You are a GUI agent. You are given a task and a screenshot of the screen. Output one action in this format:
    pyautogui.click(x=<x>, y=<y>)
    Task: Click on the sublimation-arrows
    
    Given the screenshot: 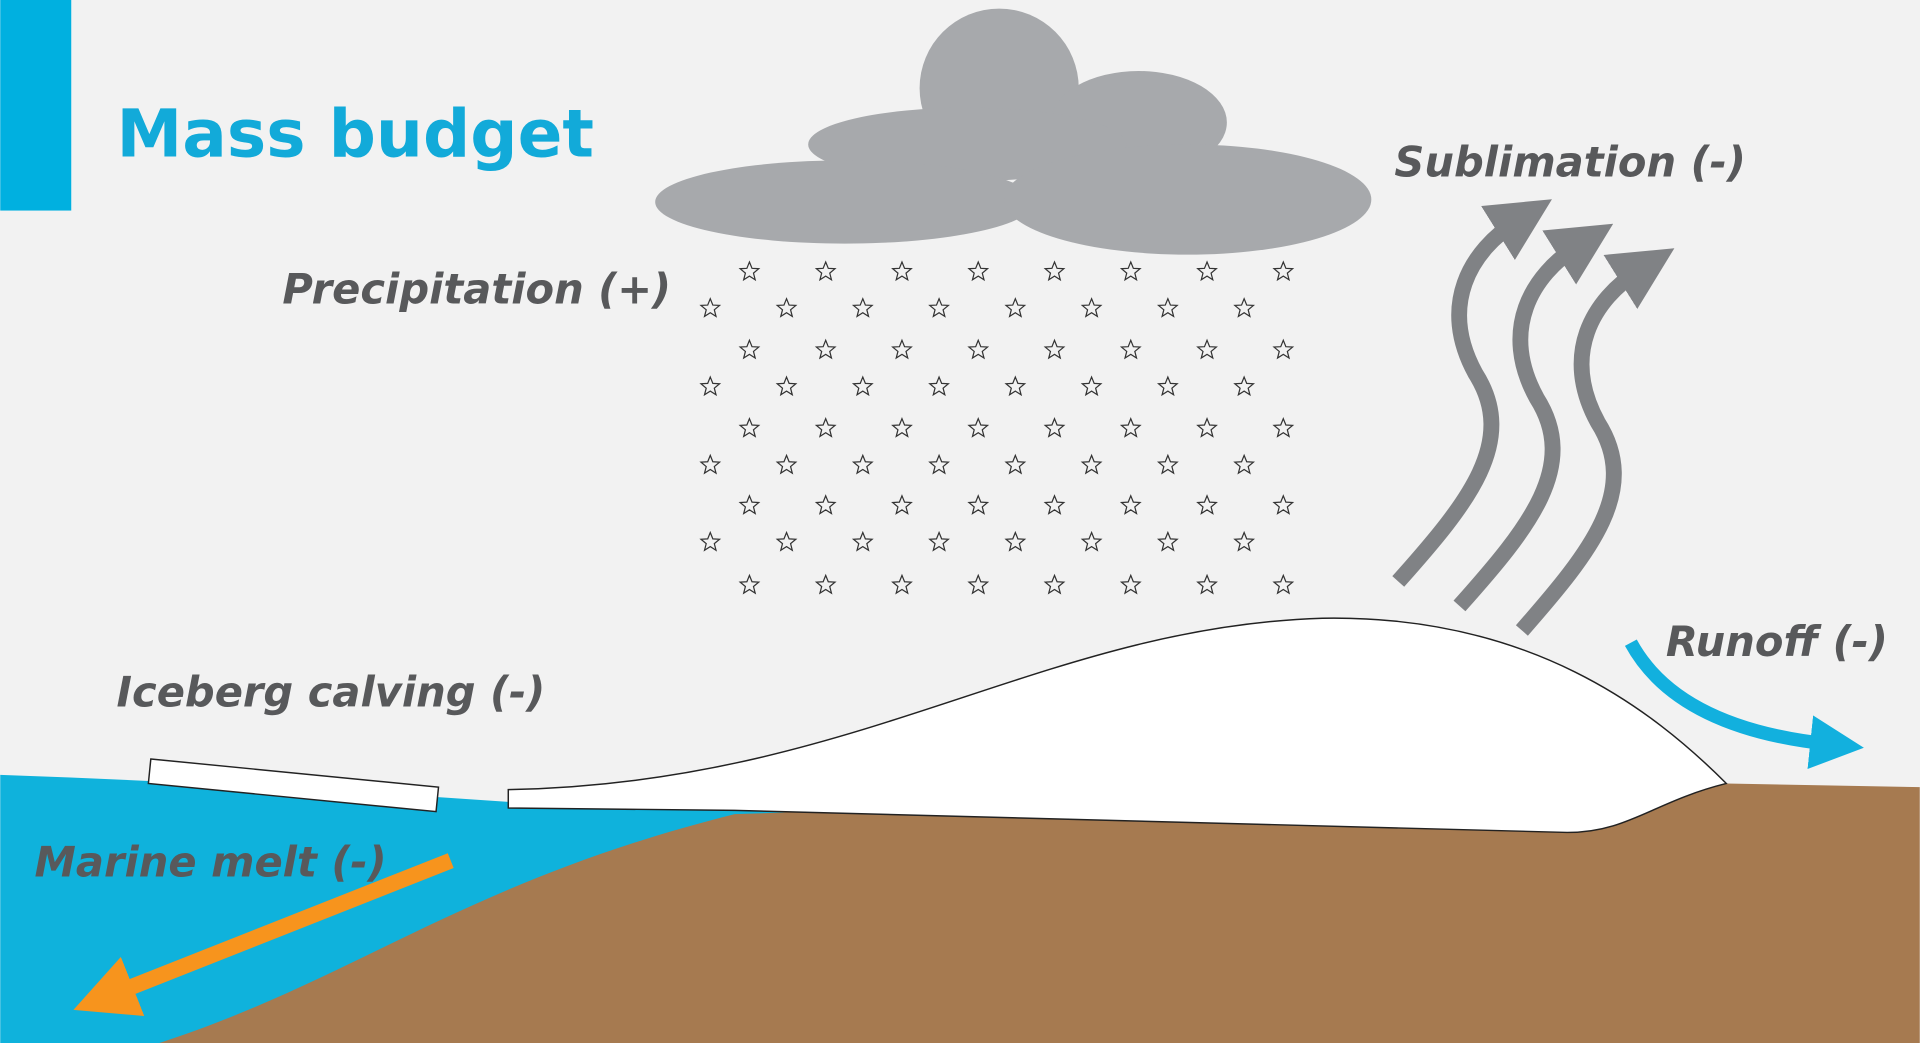 What is the action you would take?
    pyautogui.click(x=1533, y=417)
    